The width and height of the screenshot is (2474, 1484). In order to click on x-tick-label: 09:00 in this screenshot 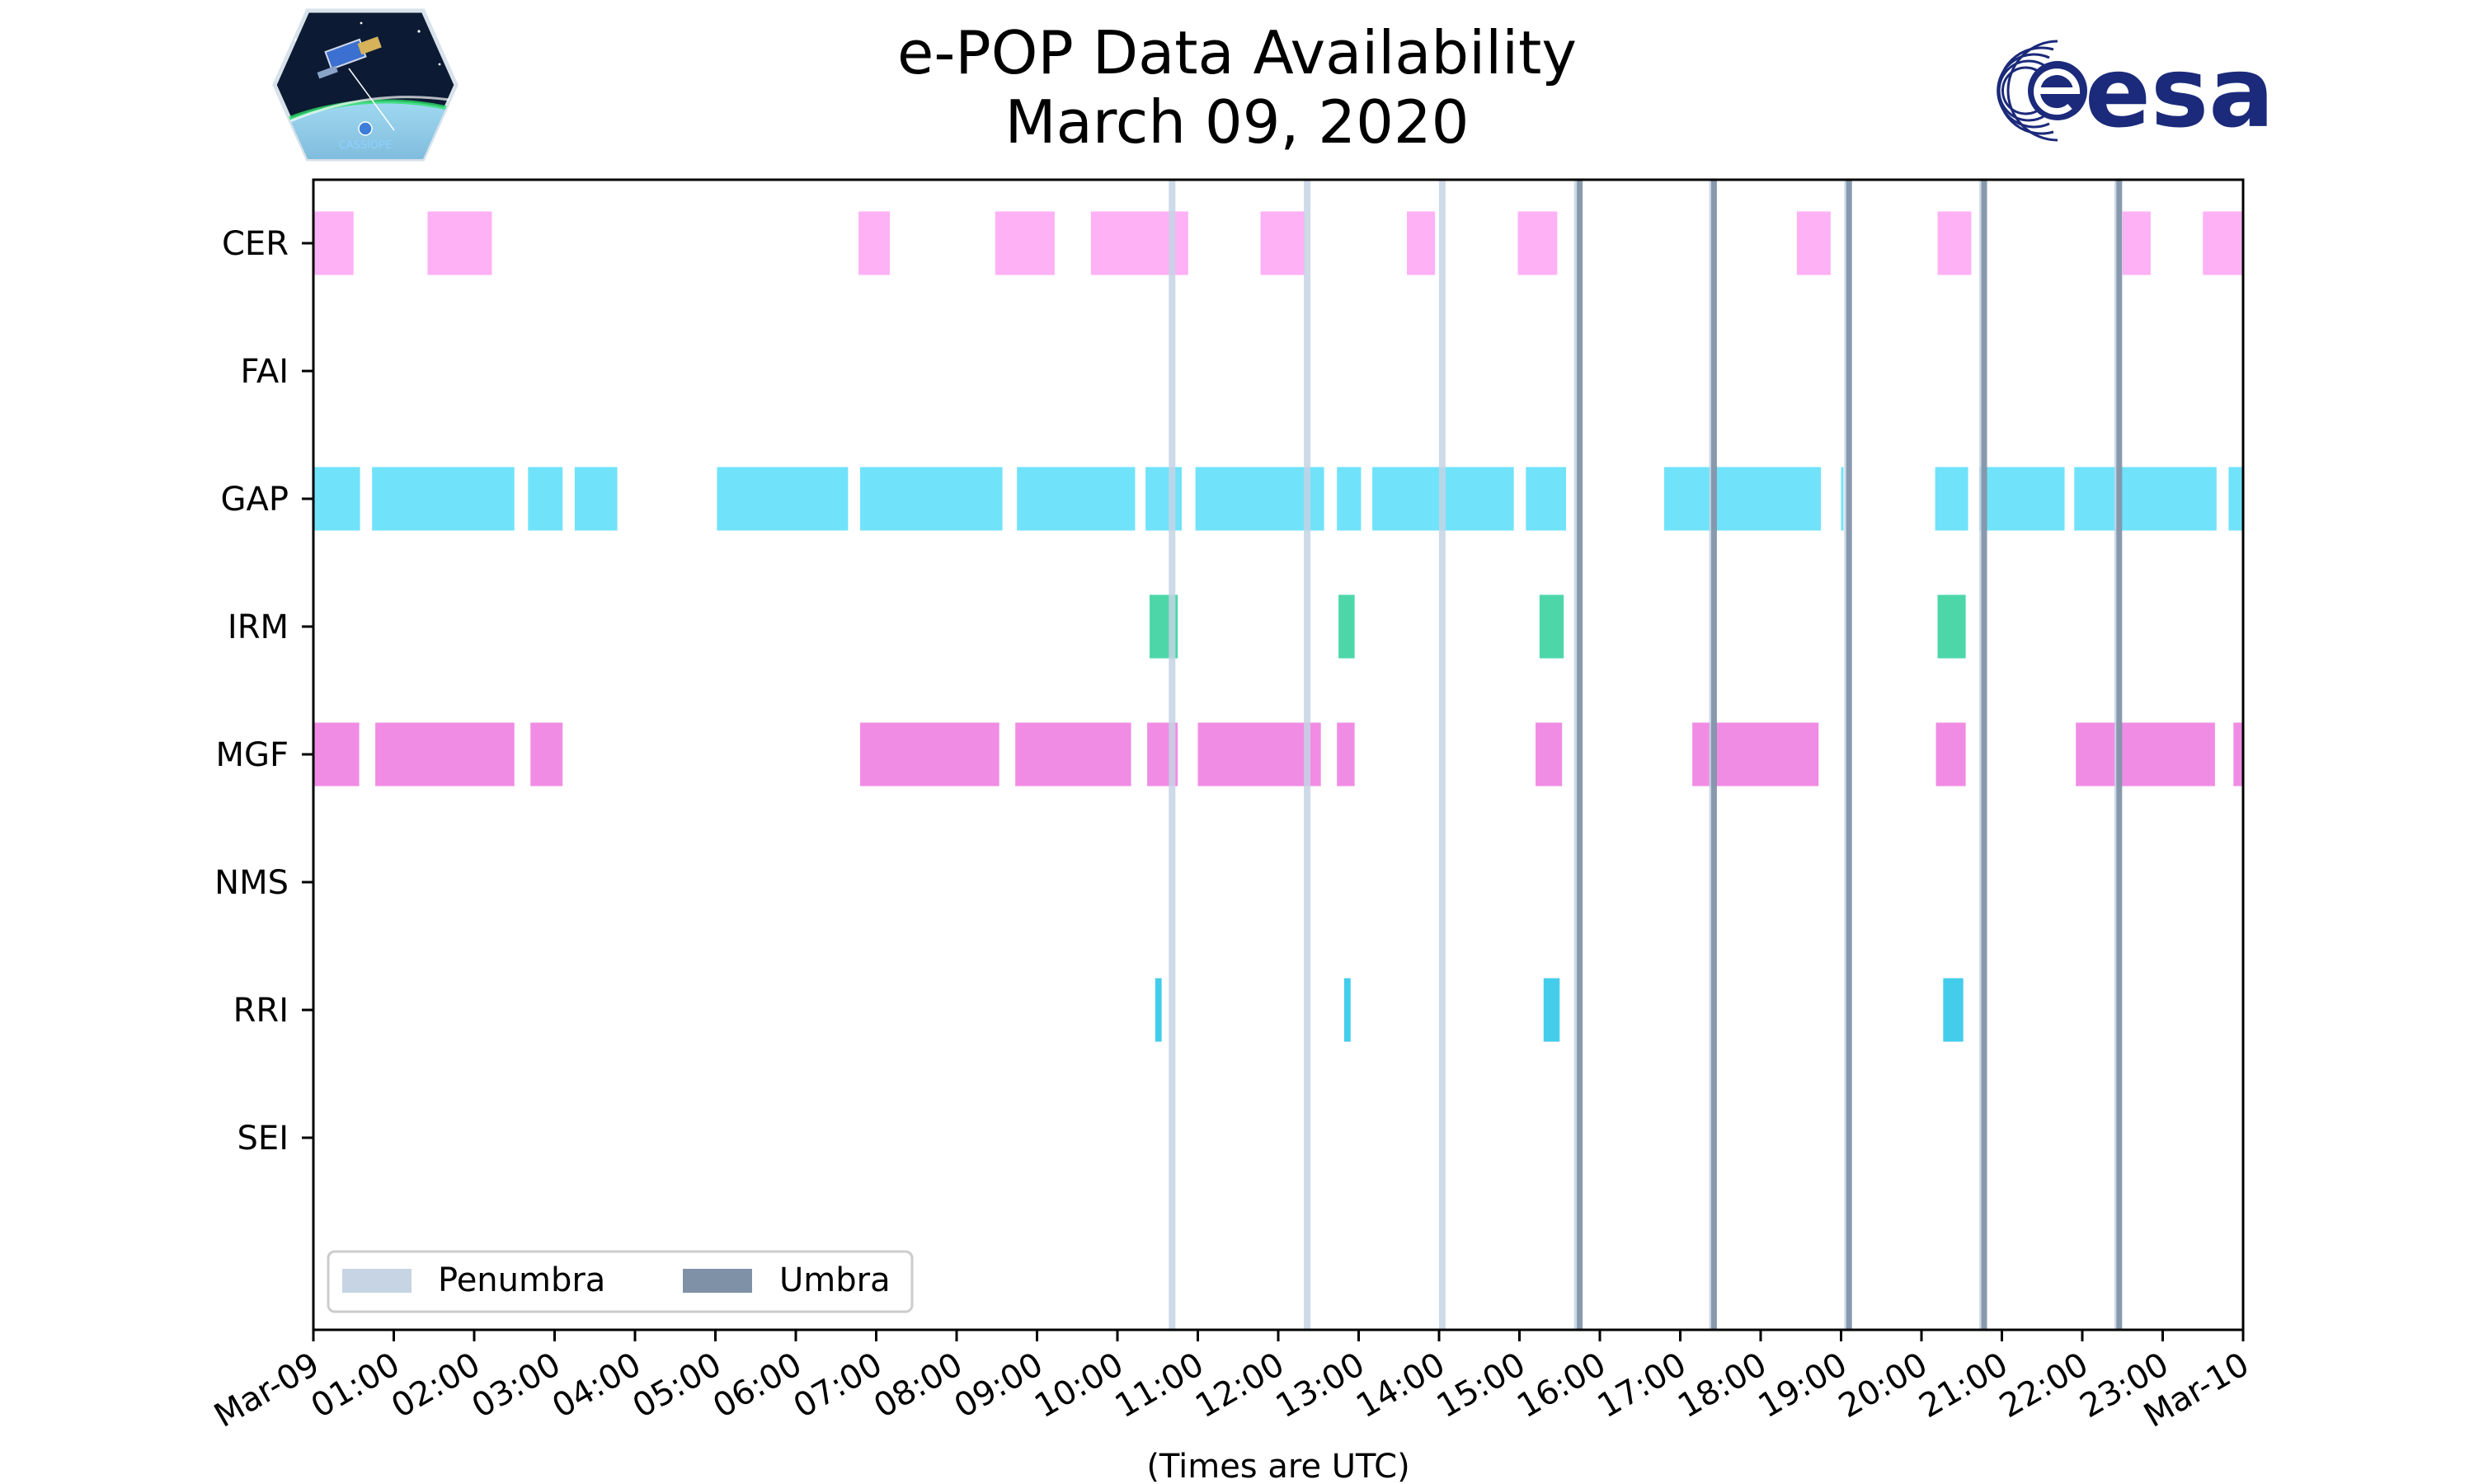, I will do `click(999, 1385)`.